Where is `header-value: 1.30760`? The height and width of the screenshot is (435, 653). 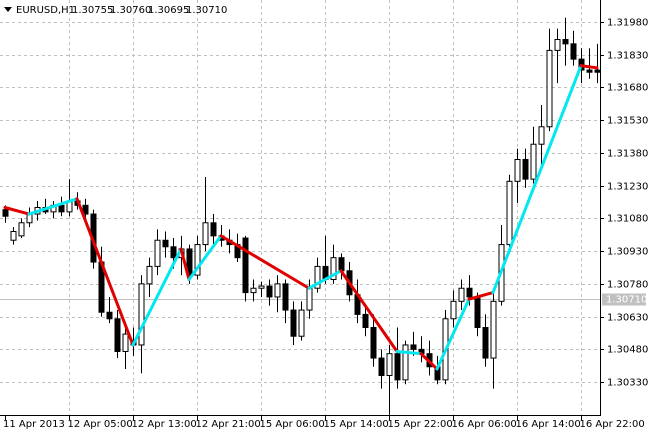
header-value: 1.30760 is located at coordinates (130, 10).